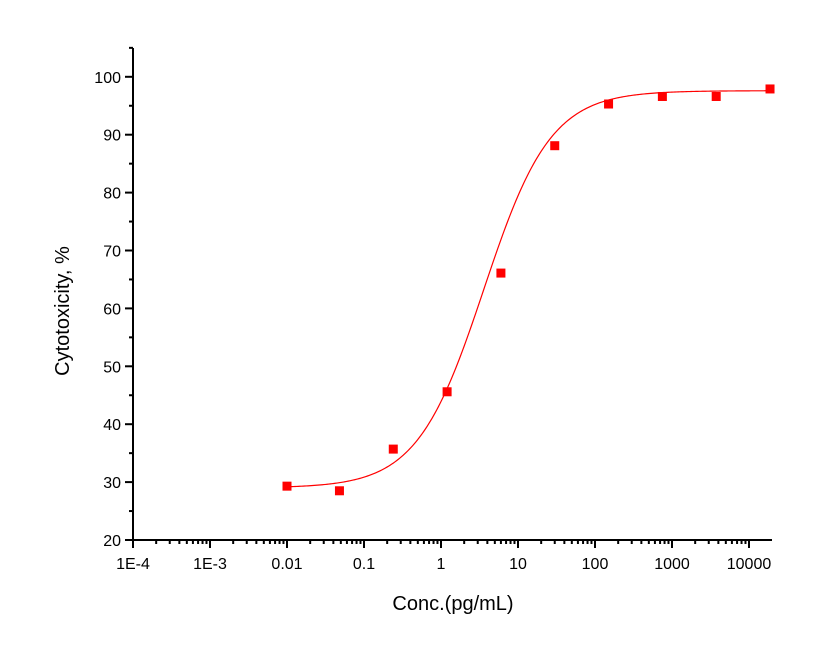  Describe the element at coordinates (452, 604) in the screenshot. I see `x-axis-title: Conc.(pg/mL)` at that location.